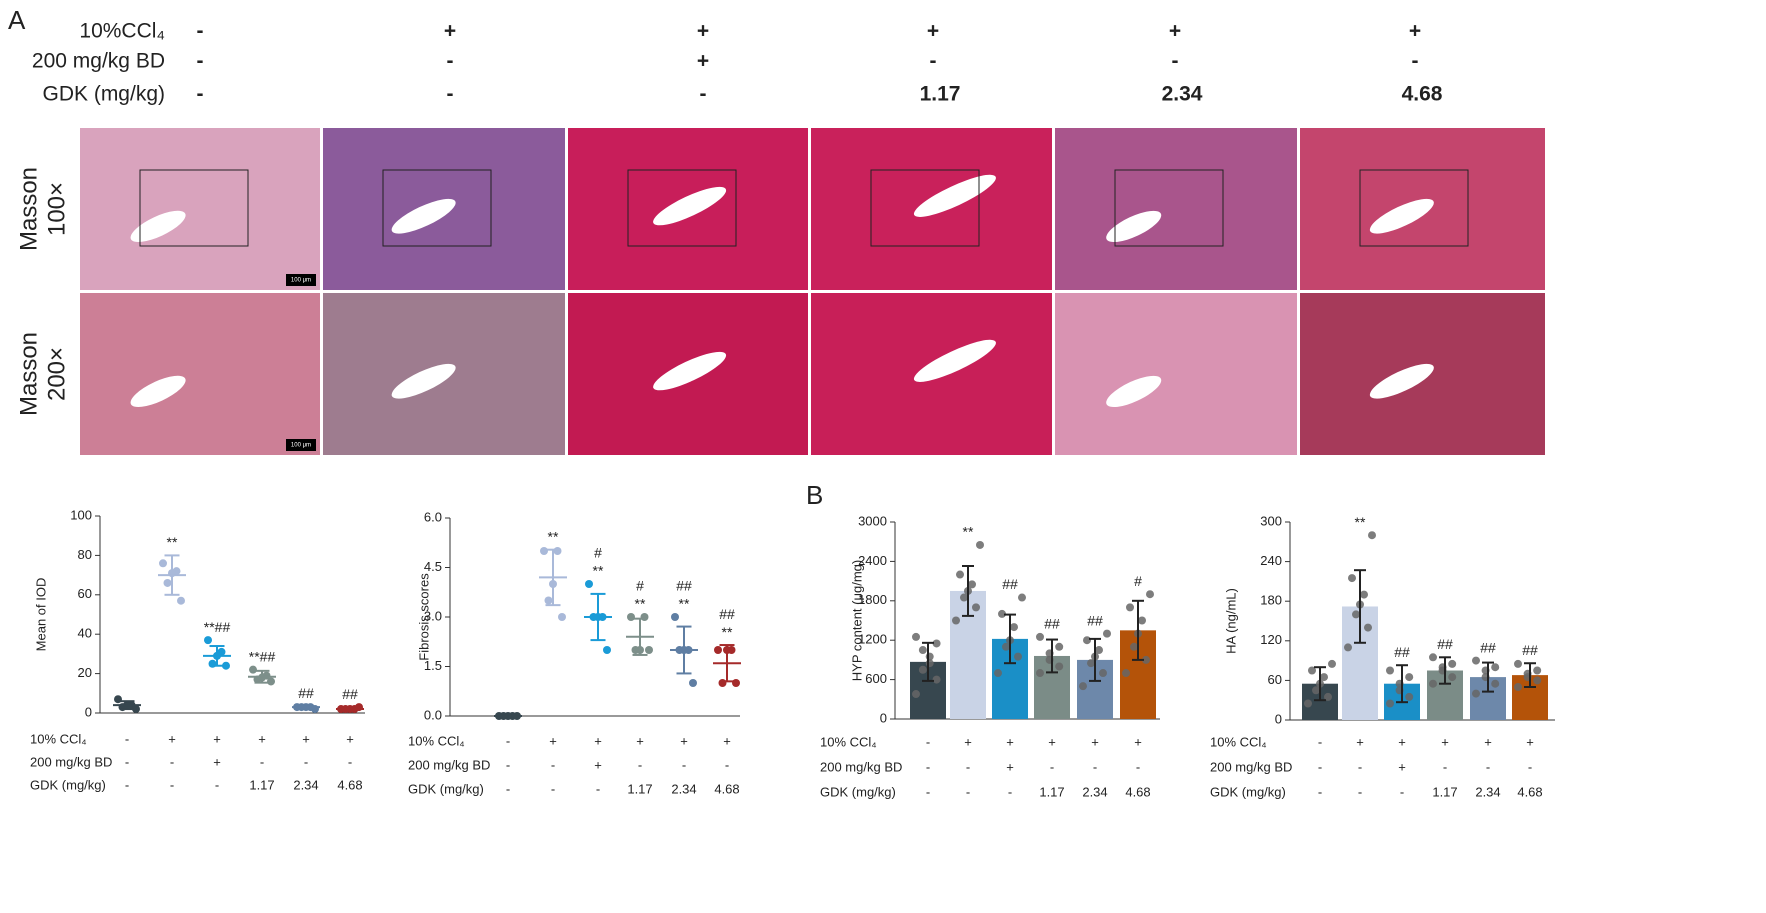 The height and width of the screenshot is (913, 1766). What do you see at coordinates (433, 665) in the screenshot?
I see `y-tick-label: 1.5` at bounding box center [433, 665].